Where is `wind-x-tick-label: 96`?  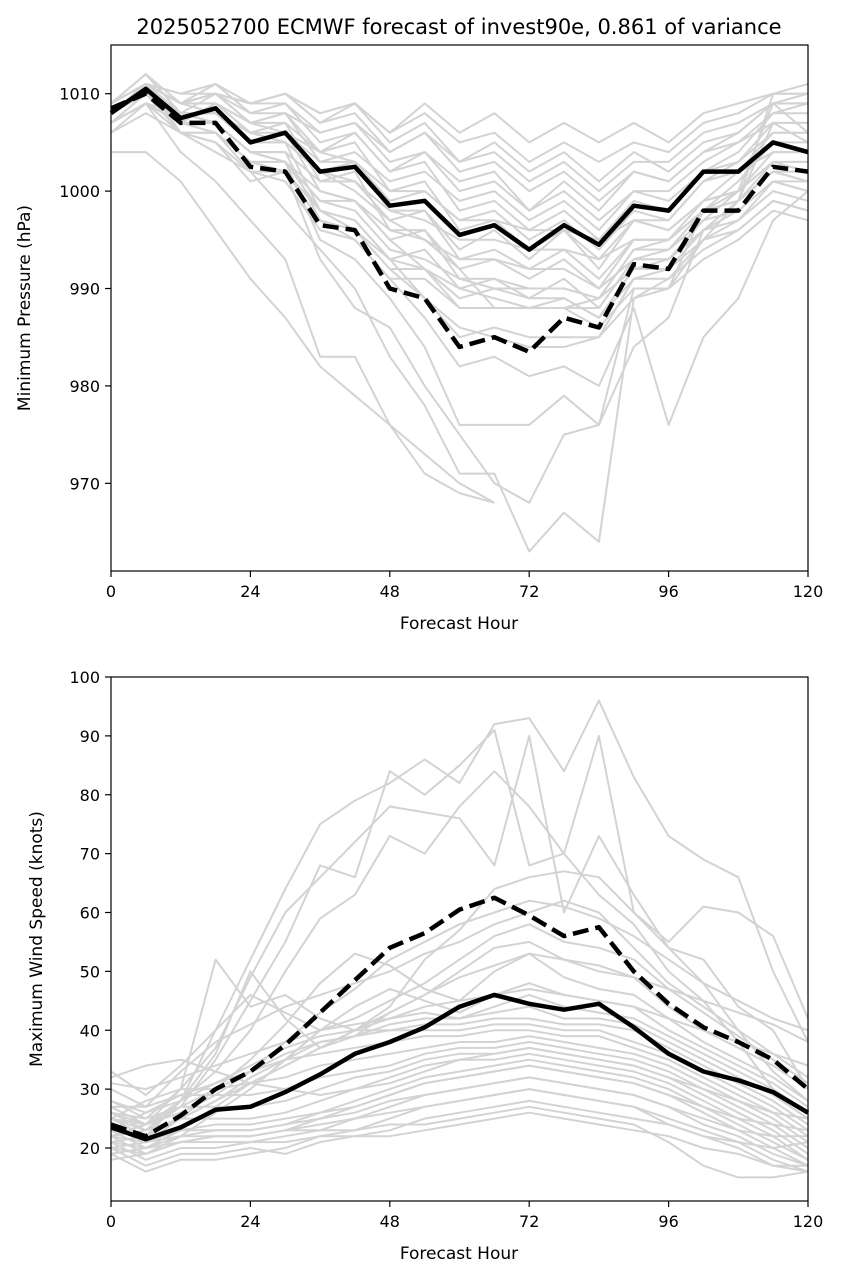
wind-x-tick-label: 96 is located at coordinates (668, 1221).